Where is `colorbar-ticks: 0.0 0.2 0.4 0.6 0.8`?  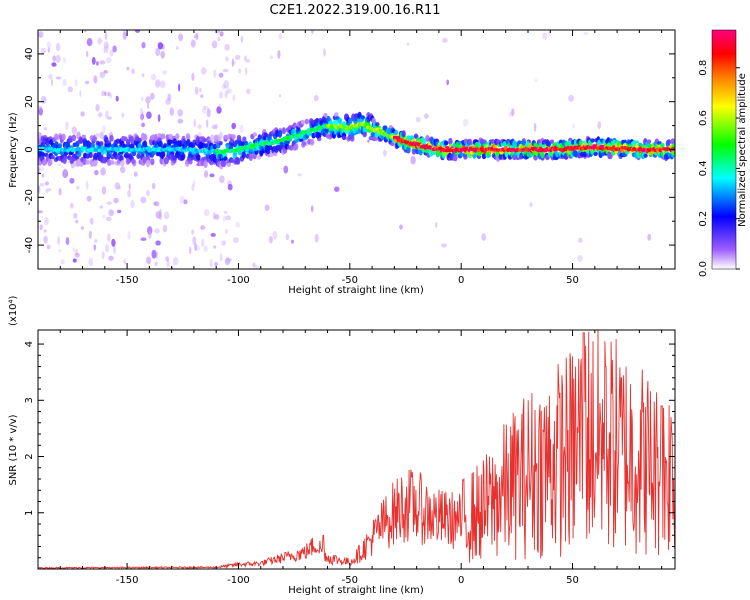 colorbar-ticks: 0.0 0.2 0.4 0.6 0.8 is located at coordinates (719, 168).